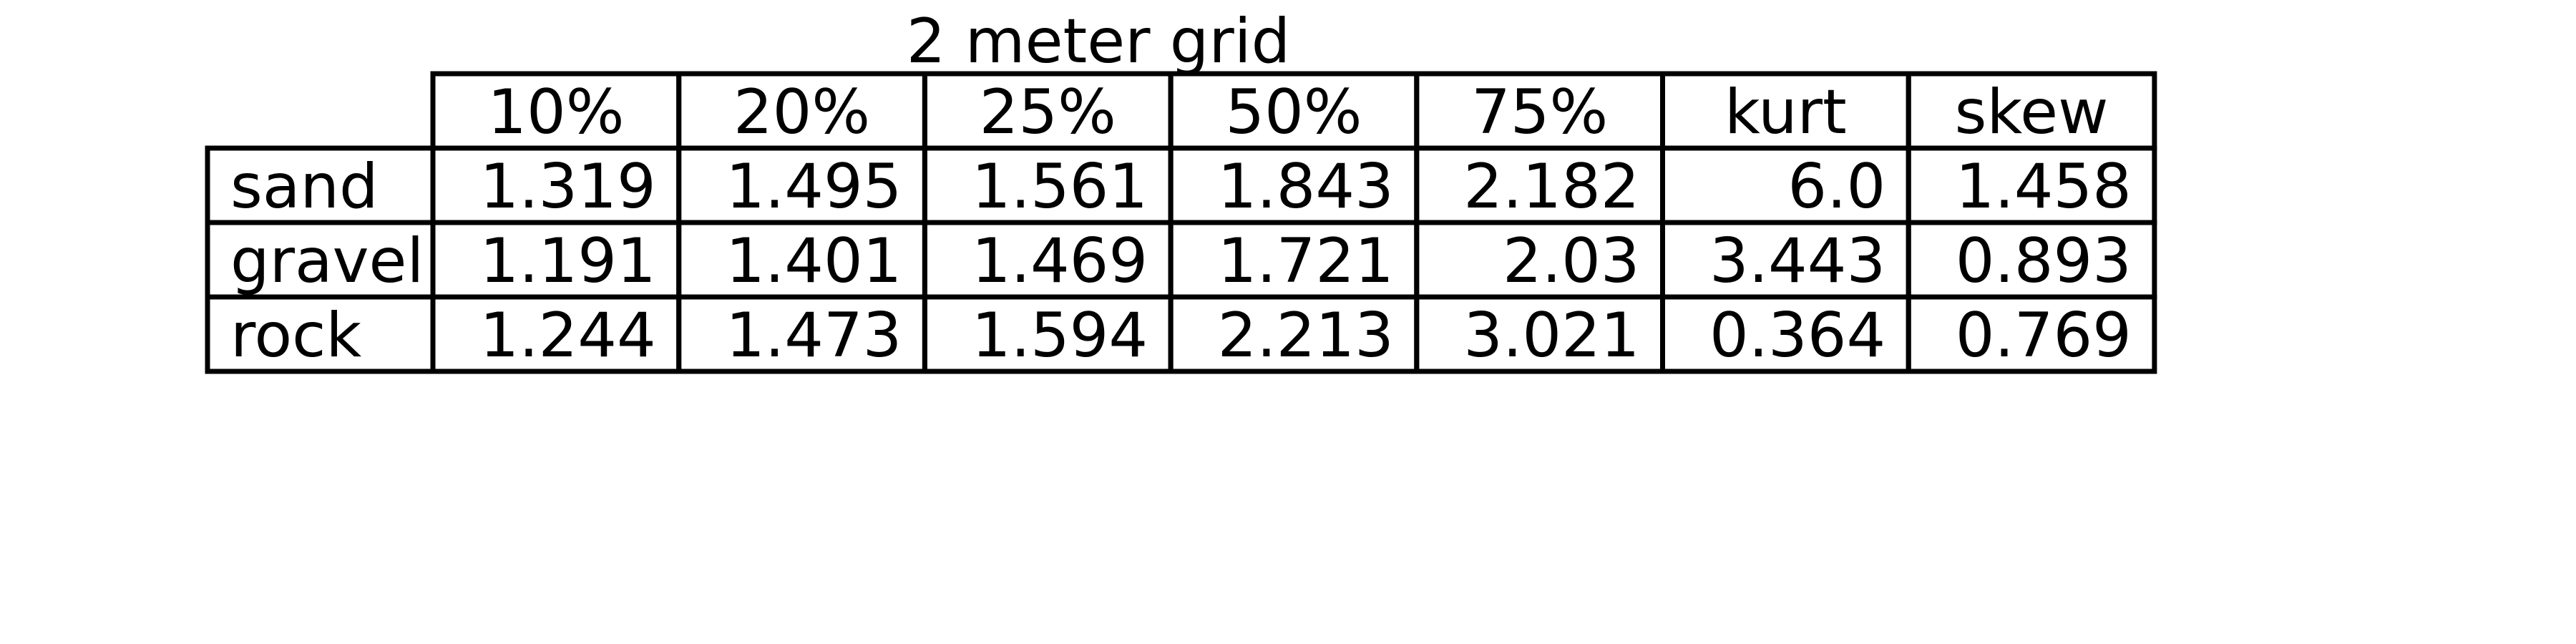 This screenshot has width=2576, height=644. Describe the element at coordinates (2044, 335) in the screenshot. I see `cell-value: 0.769` at that location.